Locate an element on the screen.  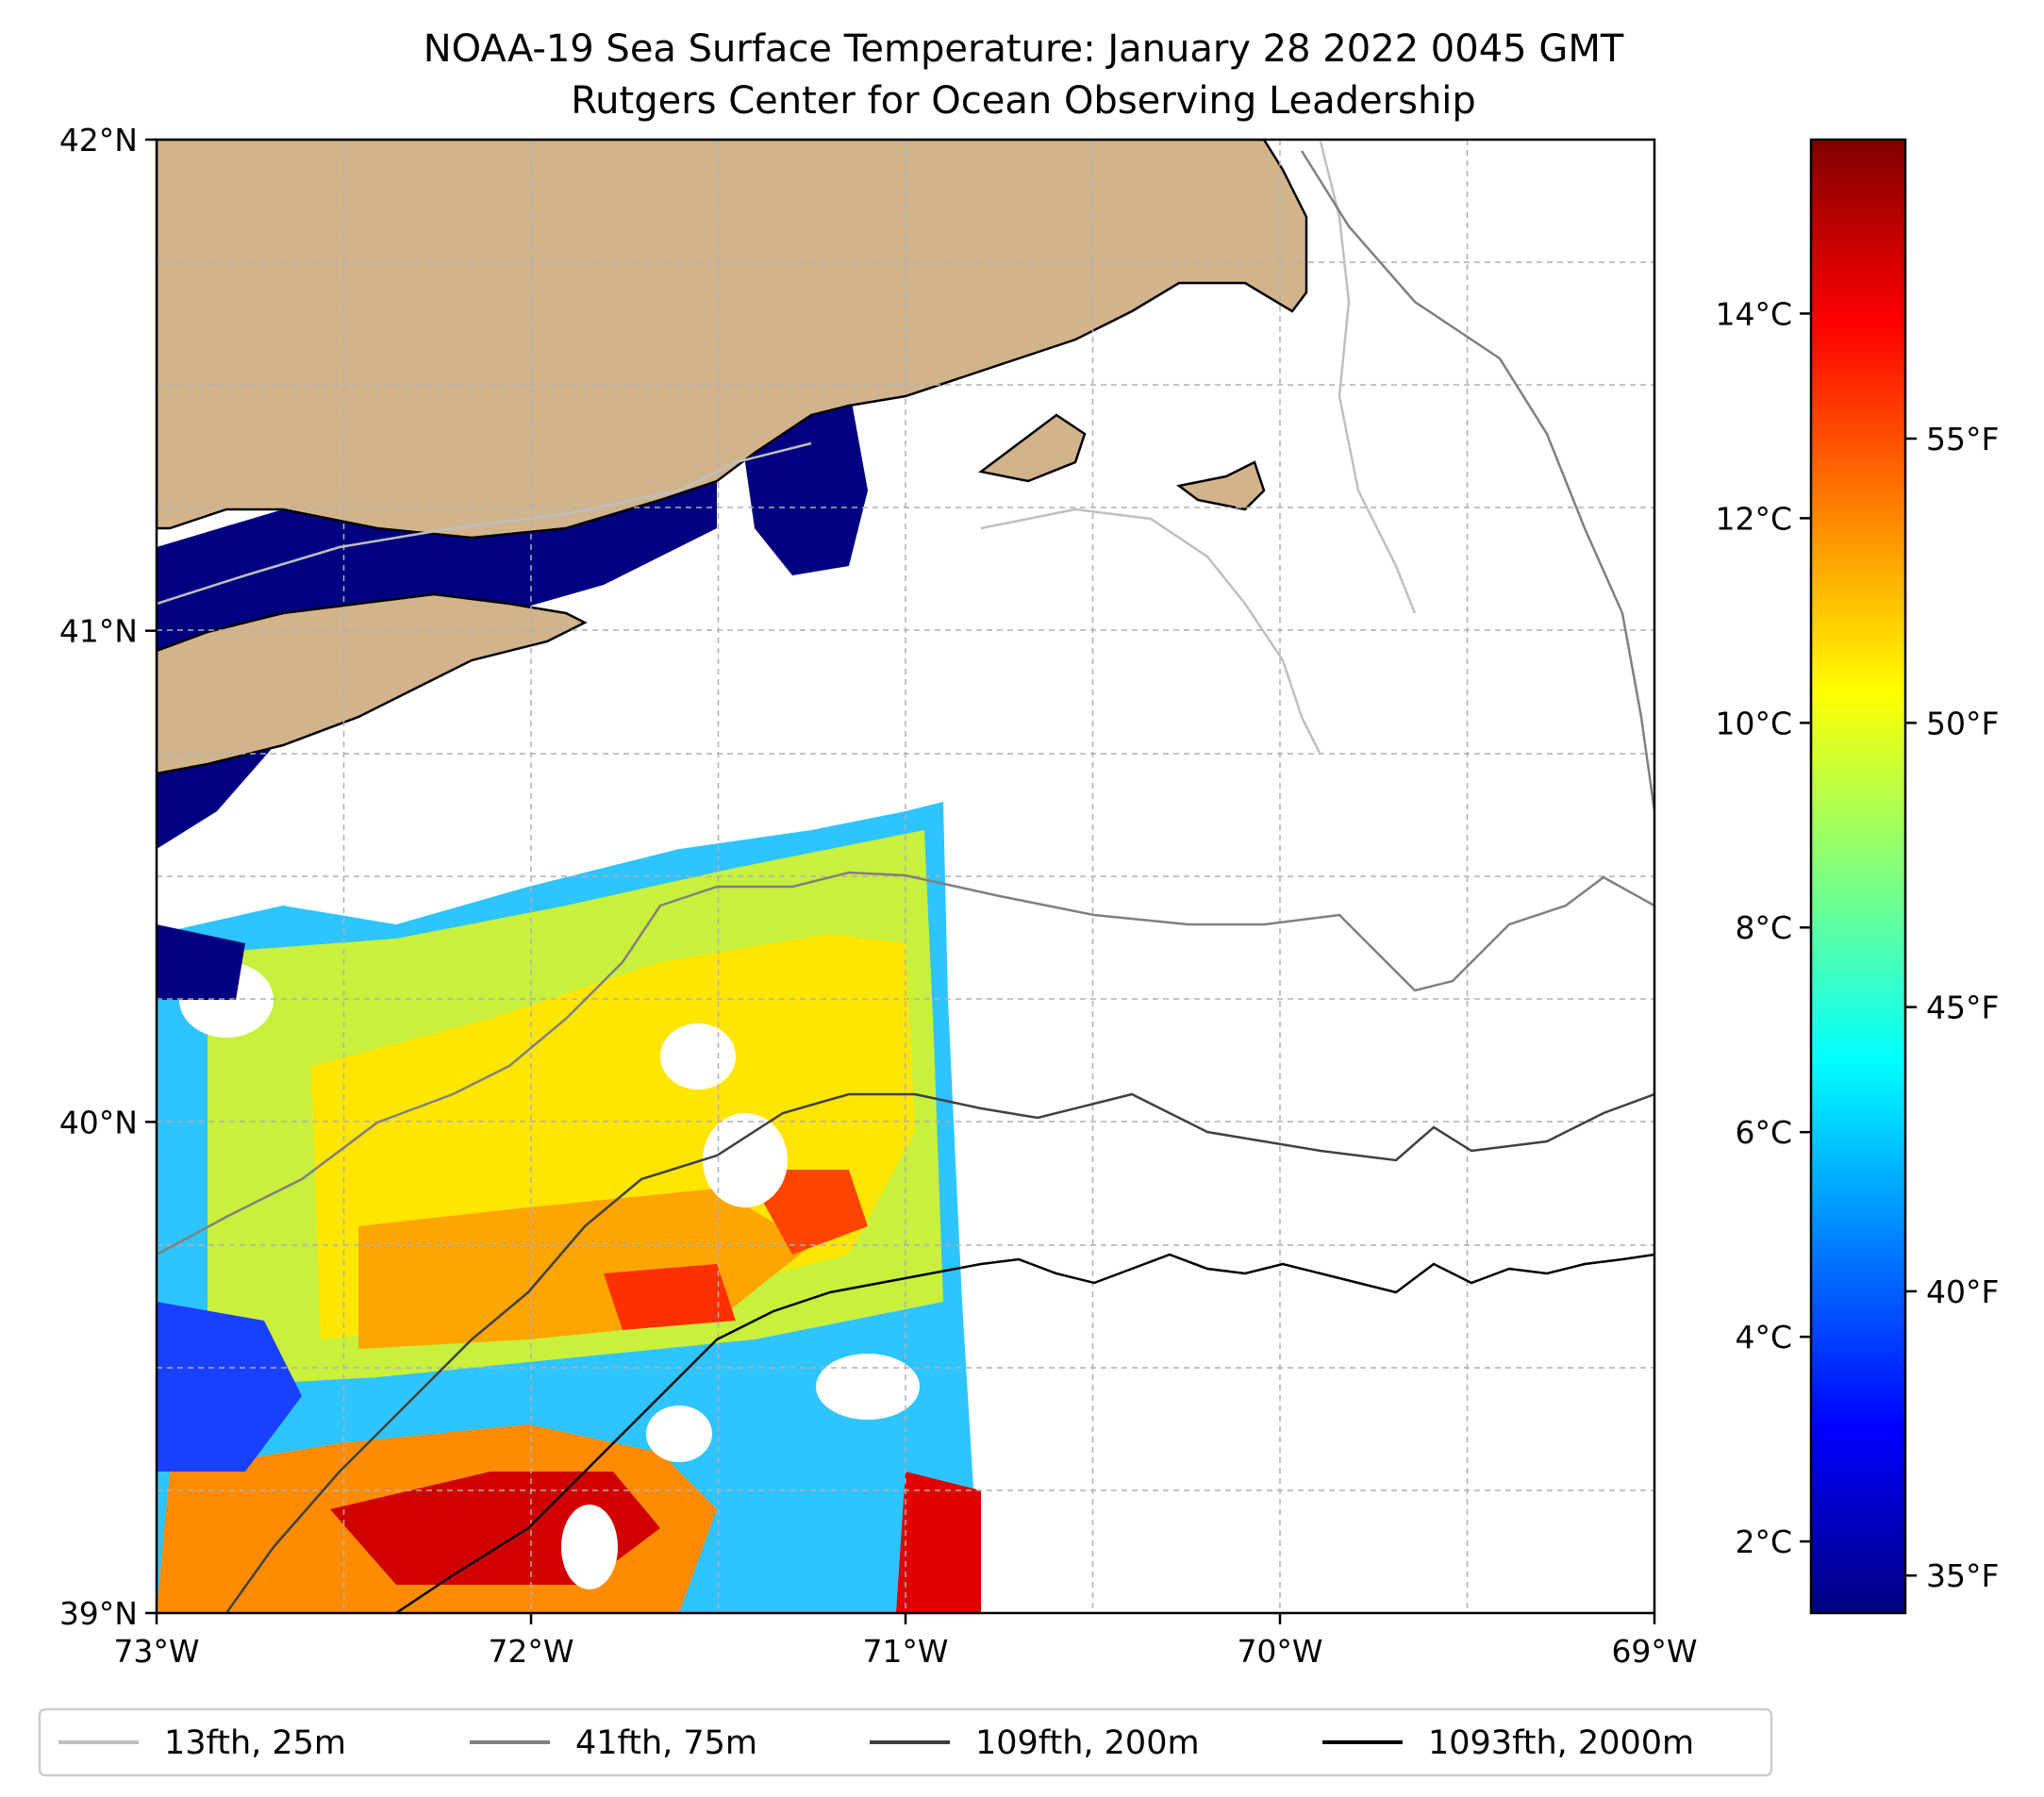
celsius-tick-label: 10°C is located at coordinates (1754, 723).